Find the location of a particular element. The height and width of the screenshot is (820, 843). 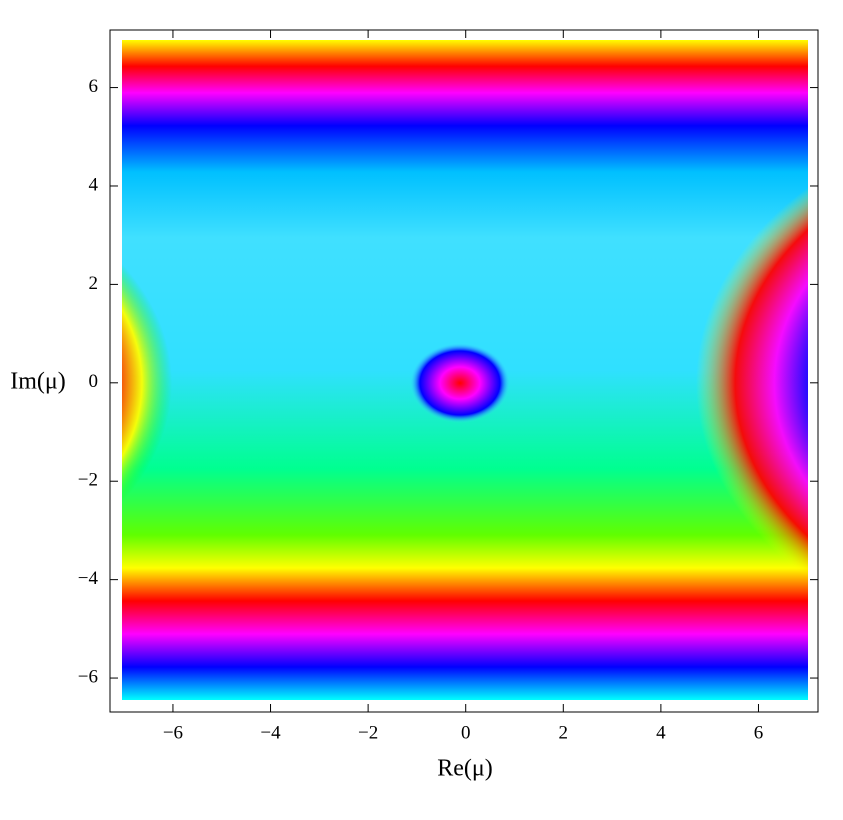

x-axis-label: Re(μ) is located at coordinates (465, 769).